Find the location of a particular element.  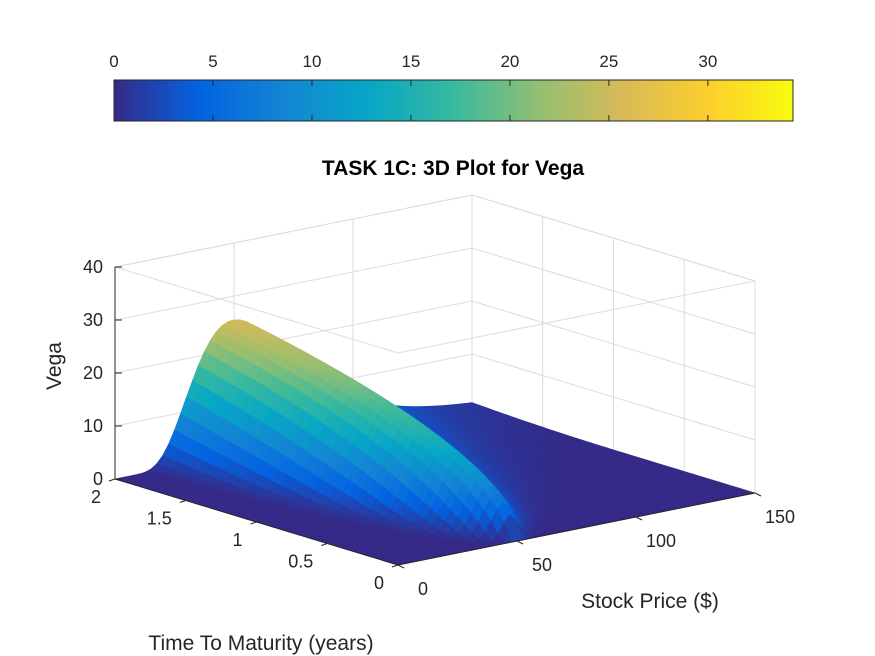

y-tick-label: 2 is located at coordinates (96, 497).